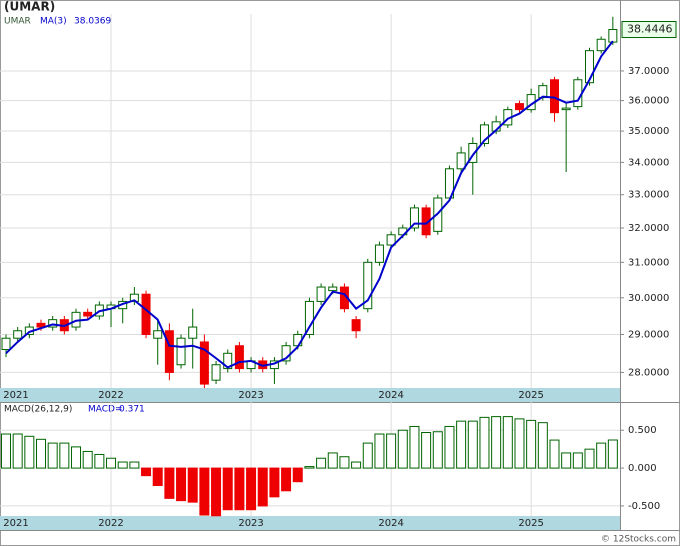 The image size is (680, 546). Describe the element at coordinates (648, 262) in the screenshot. I see `y-tick-label: 31.0000` at that location.